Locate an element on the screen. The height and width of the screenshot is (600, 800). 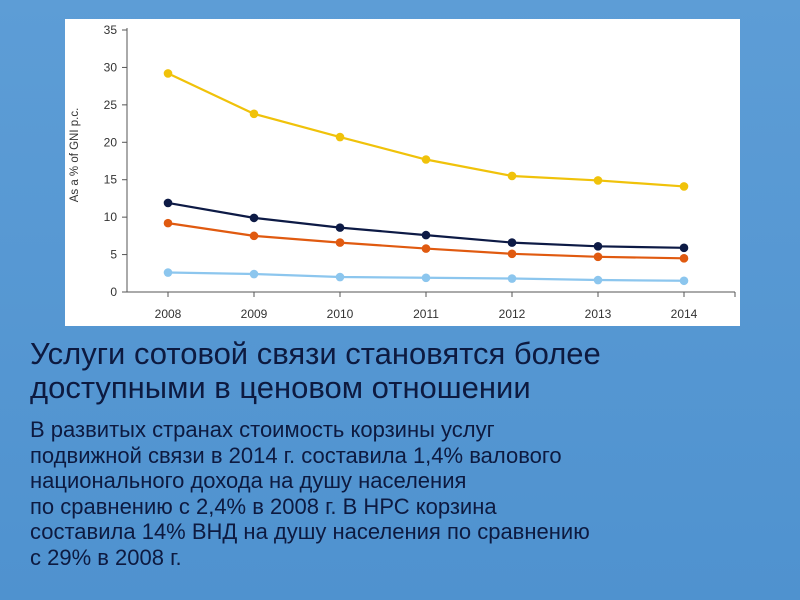
x-tick-label: 2013 is located at coordinates (598, 314).